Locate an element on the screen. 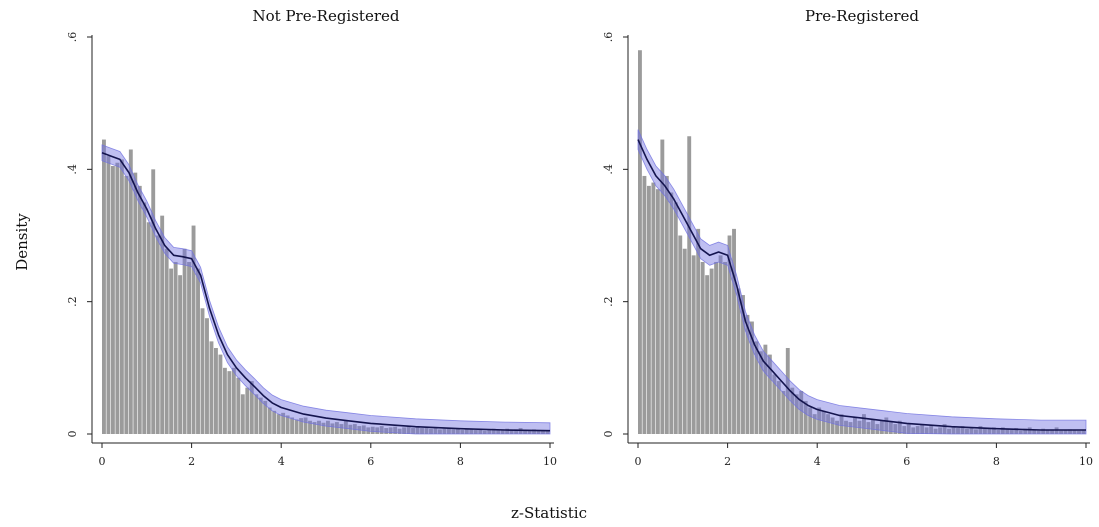  y-tick-label: 0 is located at coordinates (608, 434).